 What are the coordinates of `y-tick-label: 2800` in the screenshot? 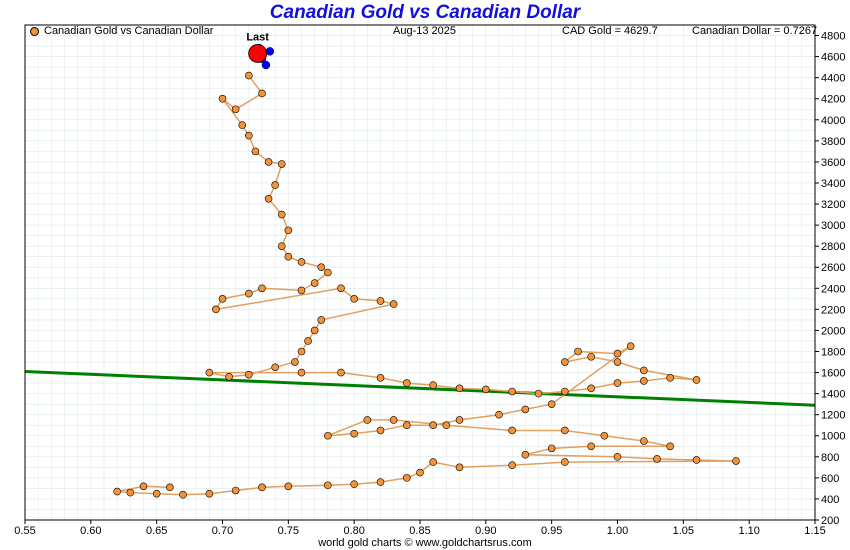 It's located at (833, 247).